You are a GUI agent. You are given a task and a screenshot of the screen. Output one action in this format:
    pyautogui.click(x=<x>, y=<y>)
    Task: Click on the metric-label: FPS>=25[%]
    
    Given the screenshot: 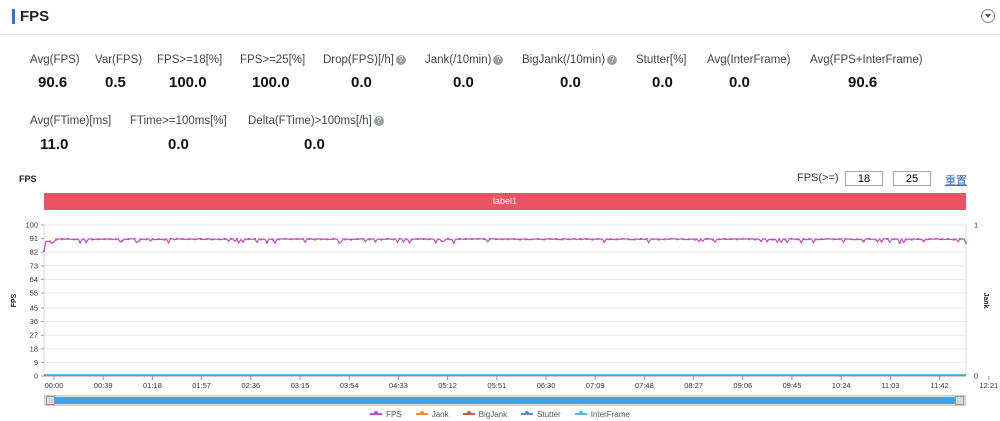 What is the action you would take?
    pyautogui.click(x=273, y=60)
    